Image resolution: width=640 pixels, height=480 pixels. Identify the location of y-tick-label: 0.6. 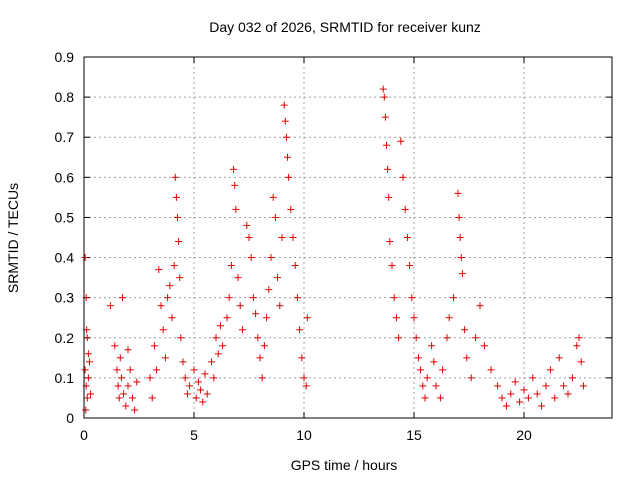
(65, 177).